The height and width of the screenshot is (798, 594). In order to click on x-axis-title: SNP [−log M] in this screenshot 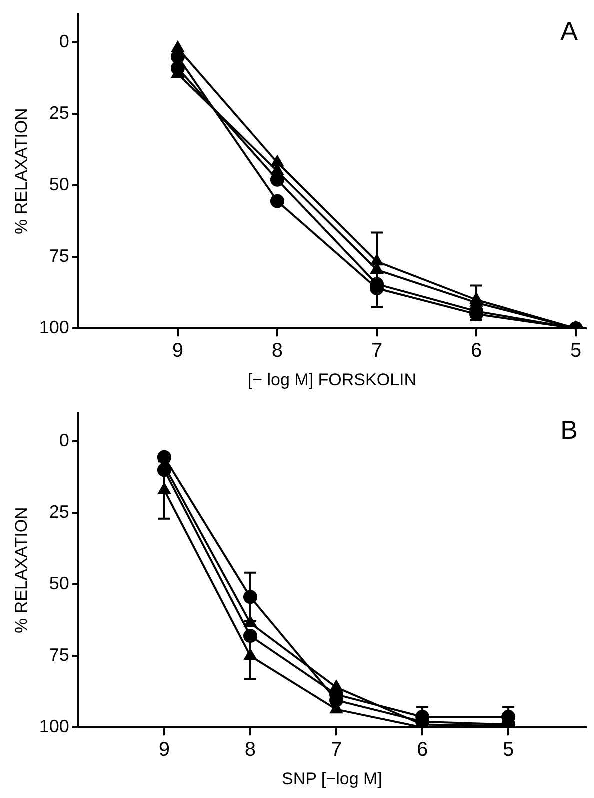, I will do `click(332, 778)`.